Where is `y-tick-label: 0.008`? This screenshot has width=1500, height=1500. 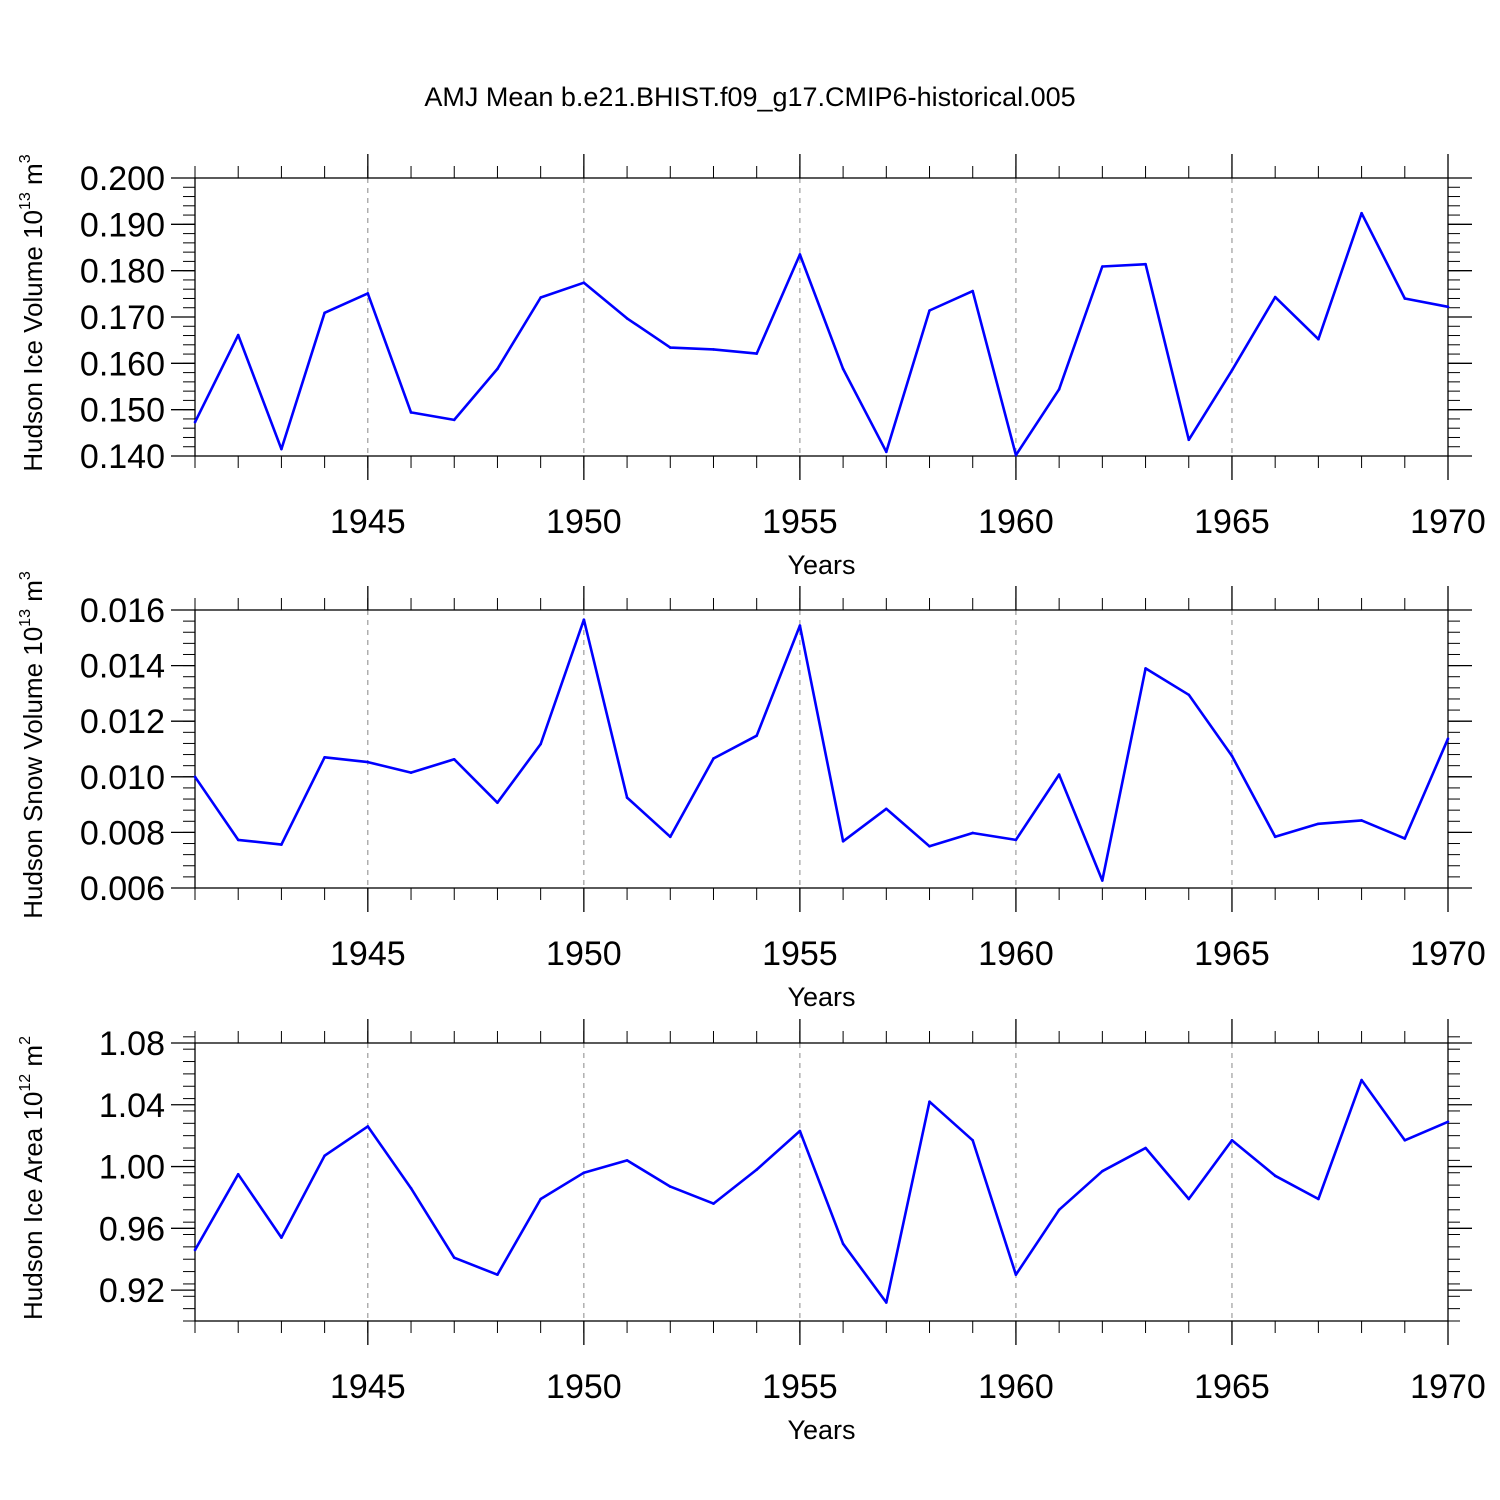 y-tick-label: 0.008 is located at coordinates (122, 833).